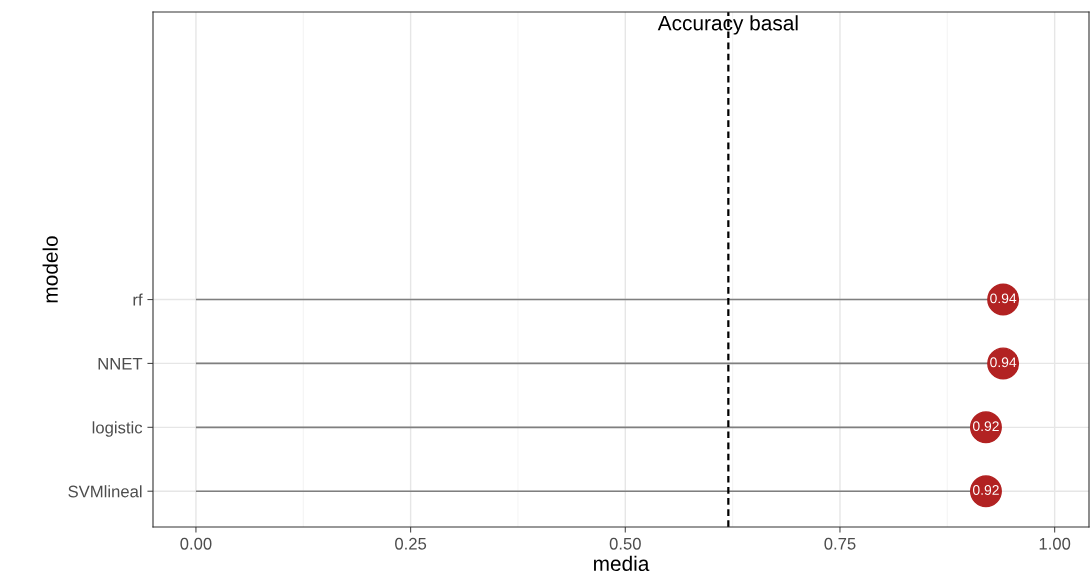 The height and width of the screenshot is (587, 1090). What do you see at coordinates (411, 543) in the screenshot?
I see `x-tick-label: 0.25` at bounding box center [411, 543].